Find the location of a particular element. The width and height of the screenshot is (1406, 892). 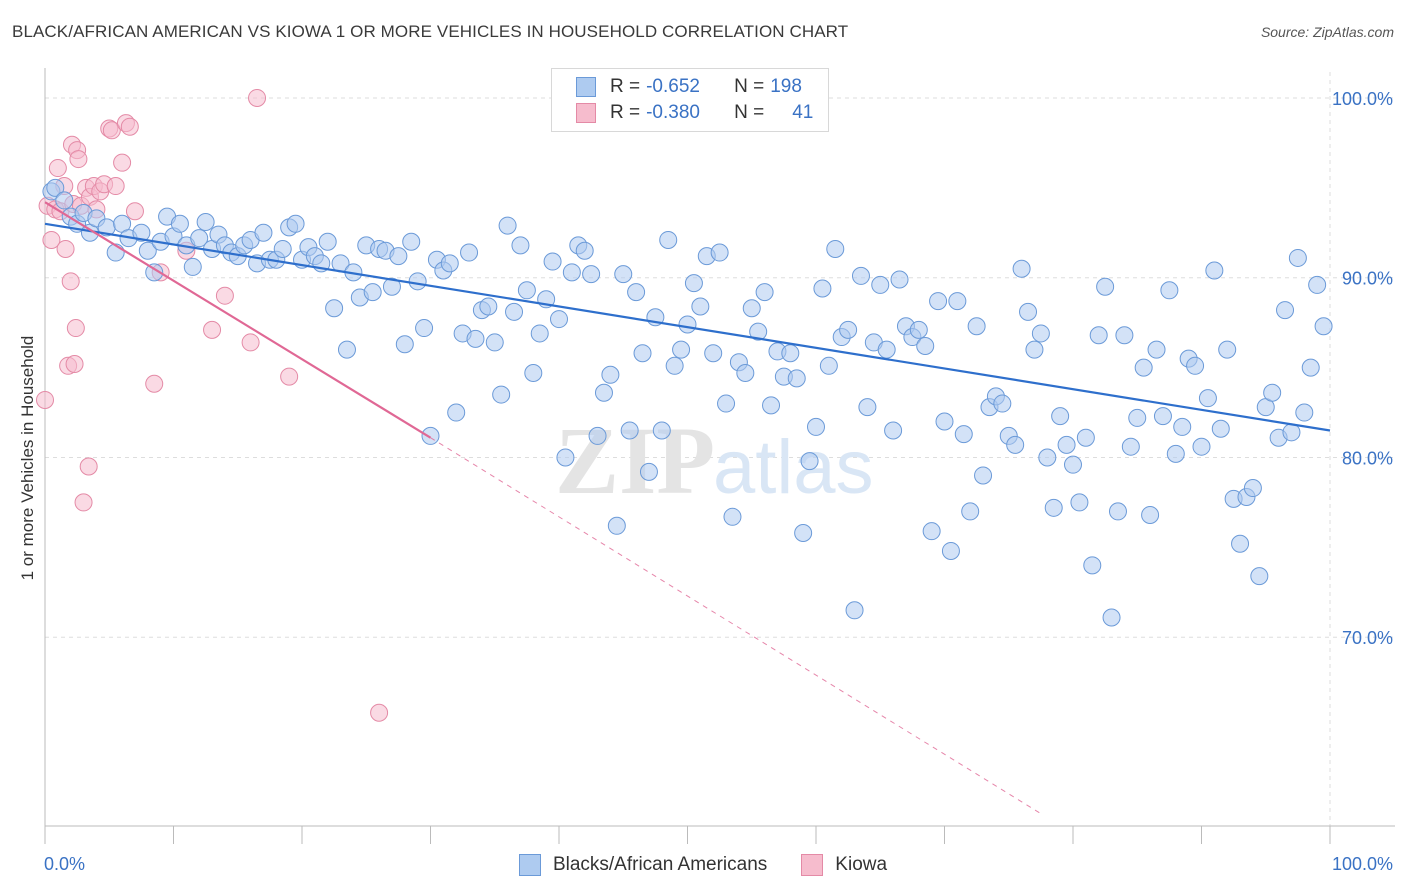

legend-item-blacks: Blacks/African Americans is located at coordinates (642, 865).